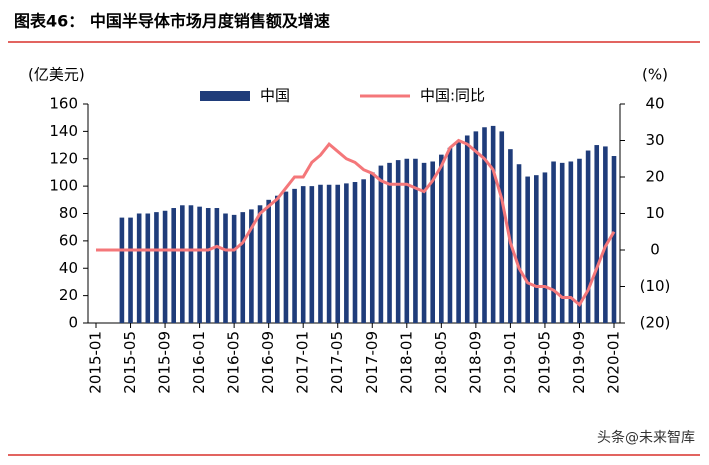 The image size is (709, 465). What do you see at coordinates (646, 437) in the screenshot?
I see `watermark: 头条@未来智库` at bounding box center [646, 437].